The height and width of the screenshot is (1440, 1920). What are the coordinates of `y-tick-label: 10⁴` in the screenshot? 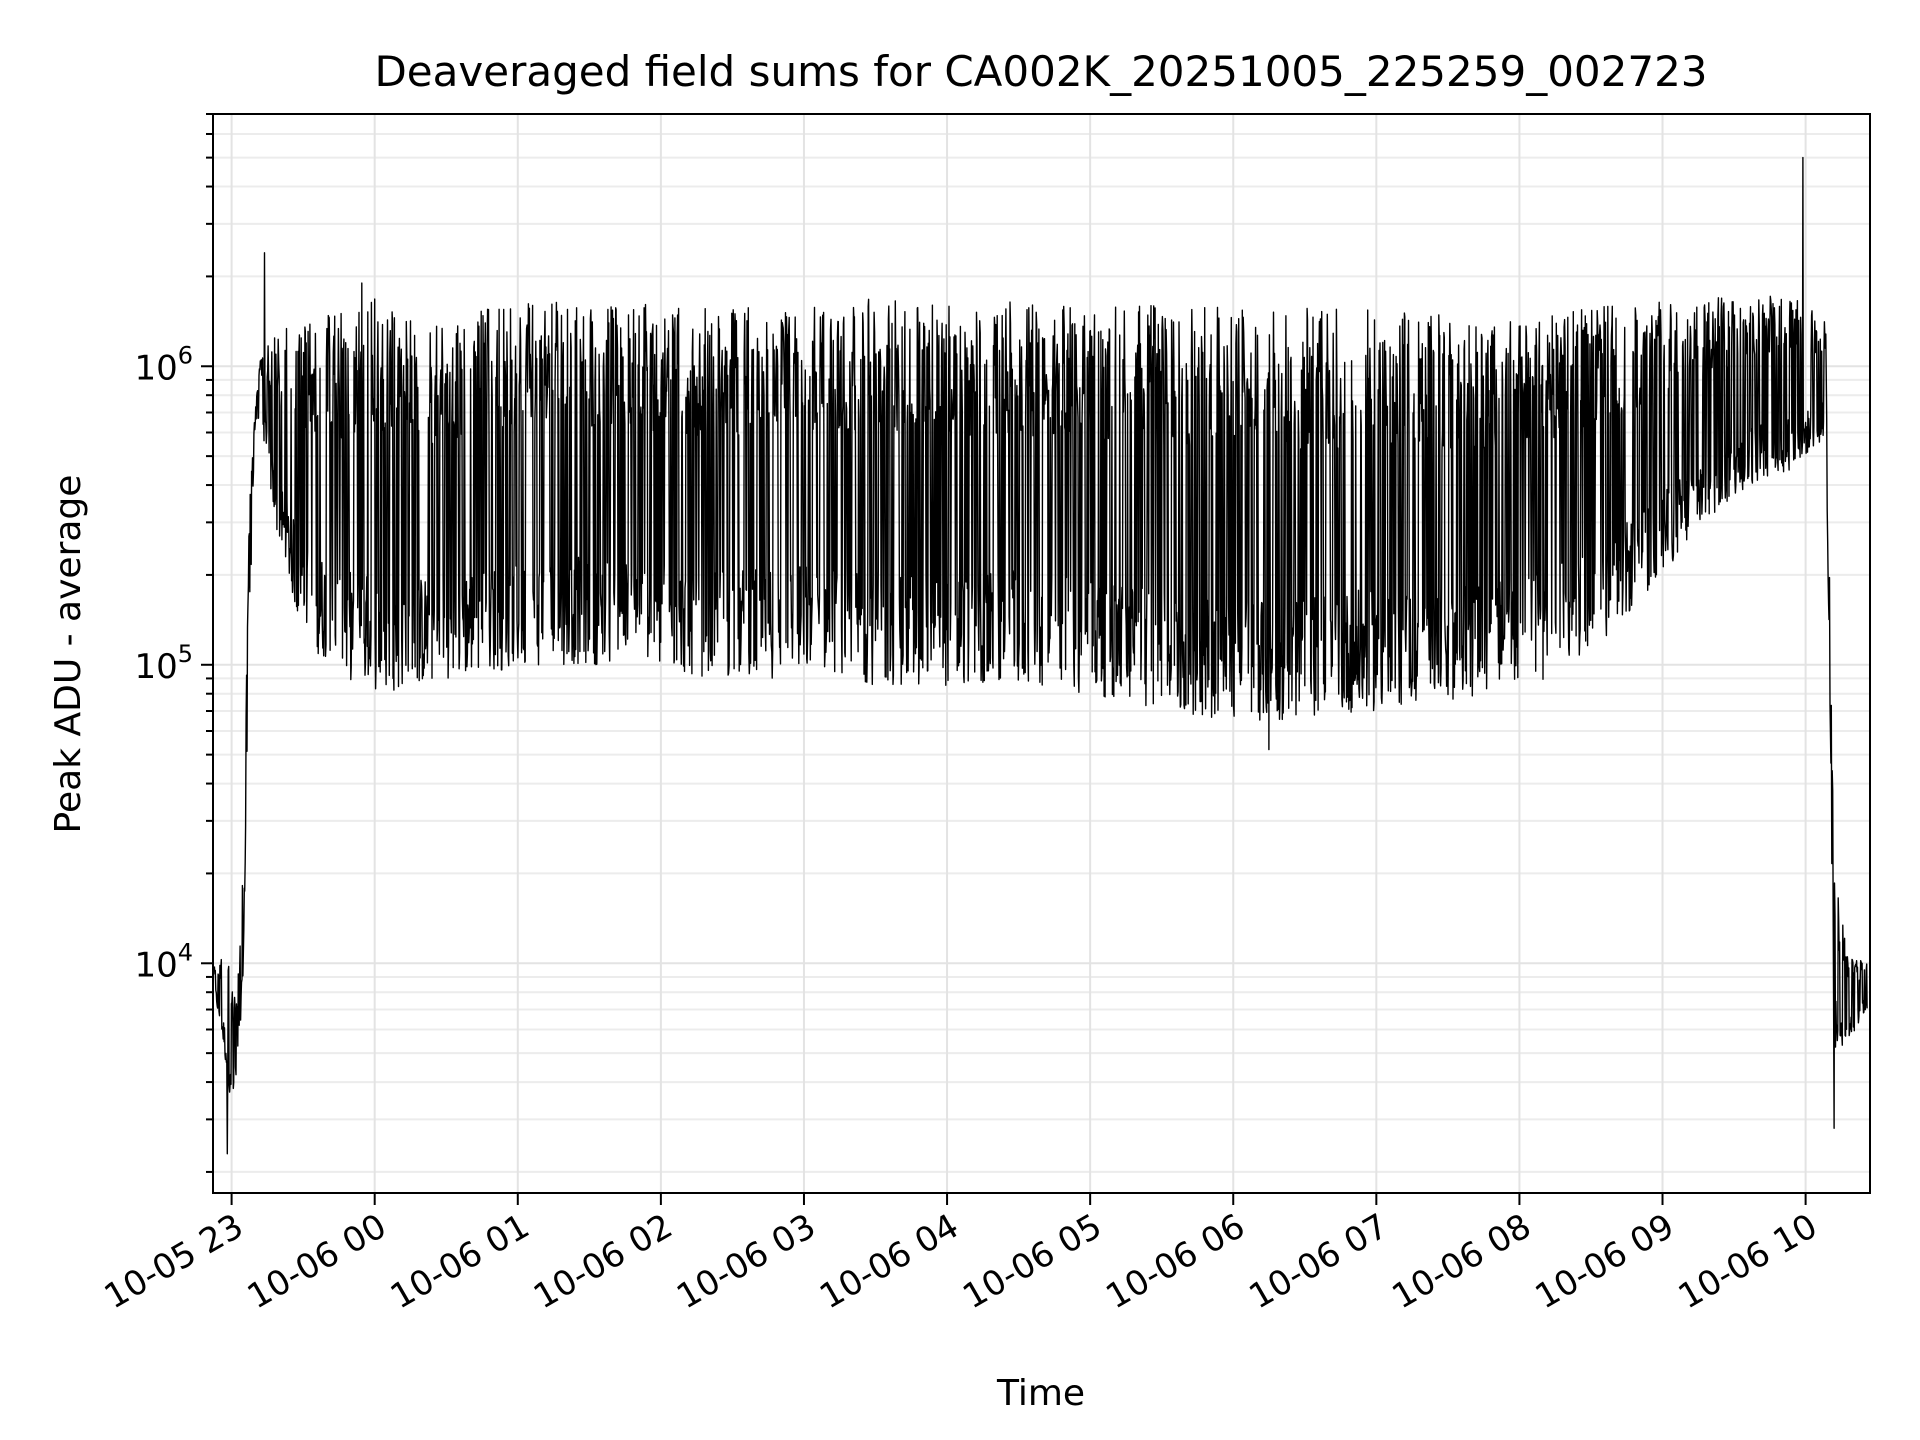 It's located at (163, 961).